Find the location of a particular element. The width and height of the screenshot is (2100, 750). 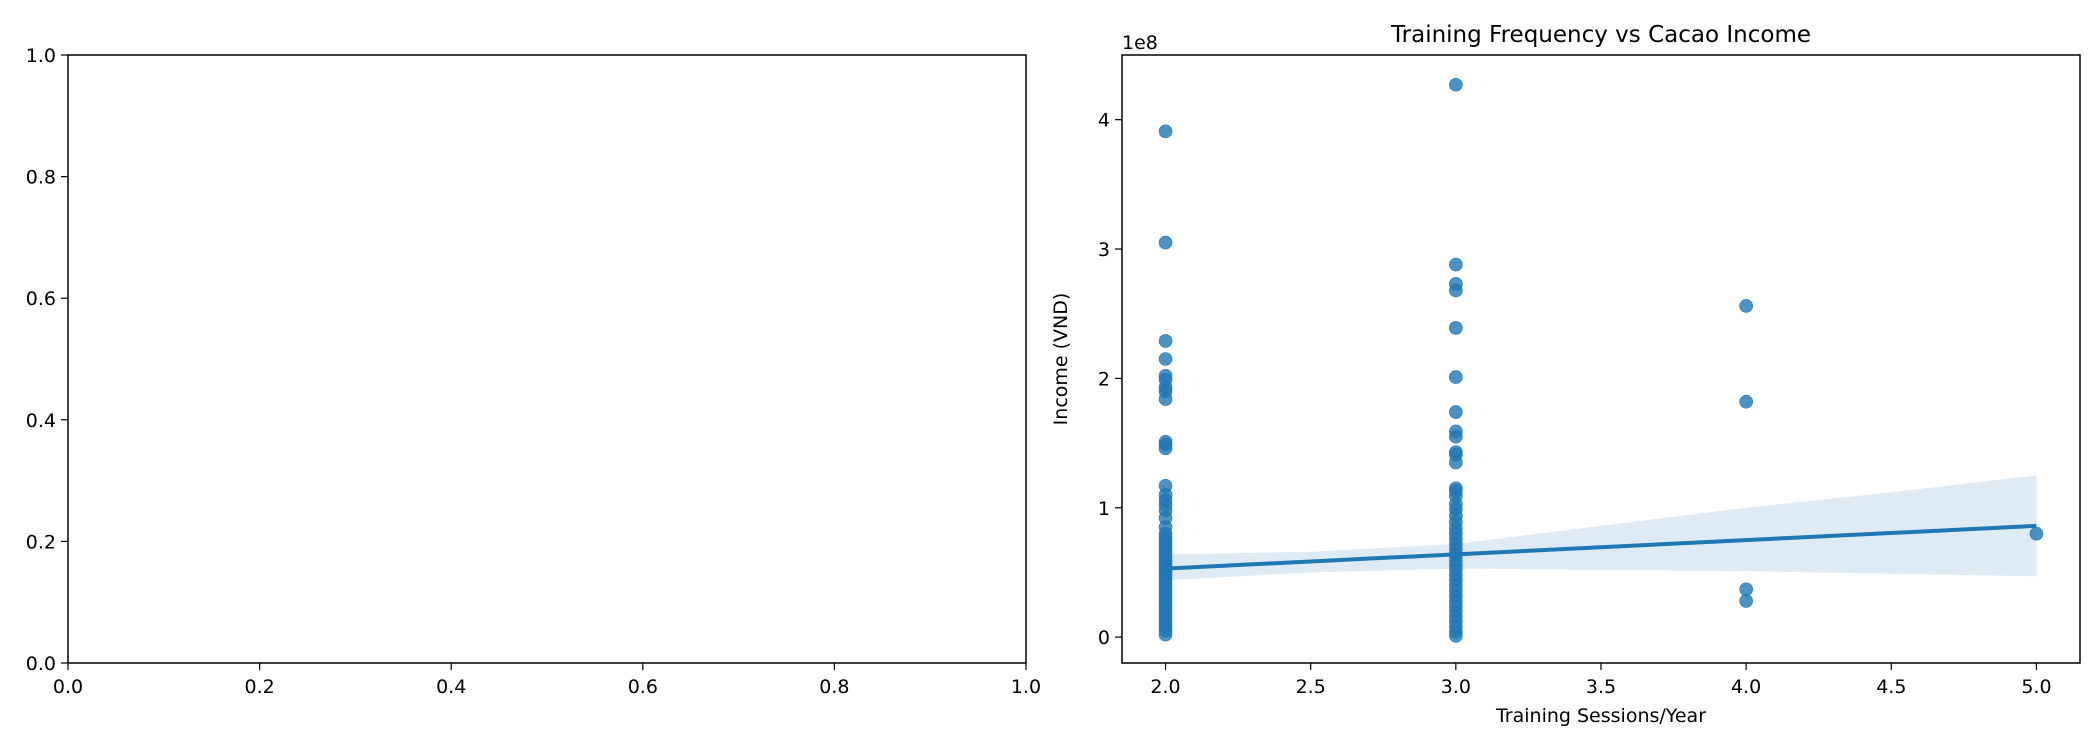

regression-ci-band is located at coordinates (1601, 528).